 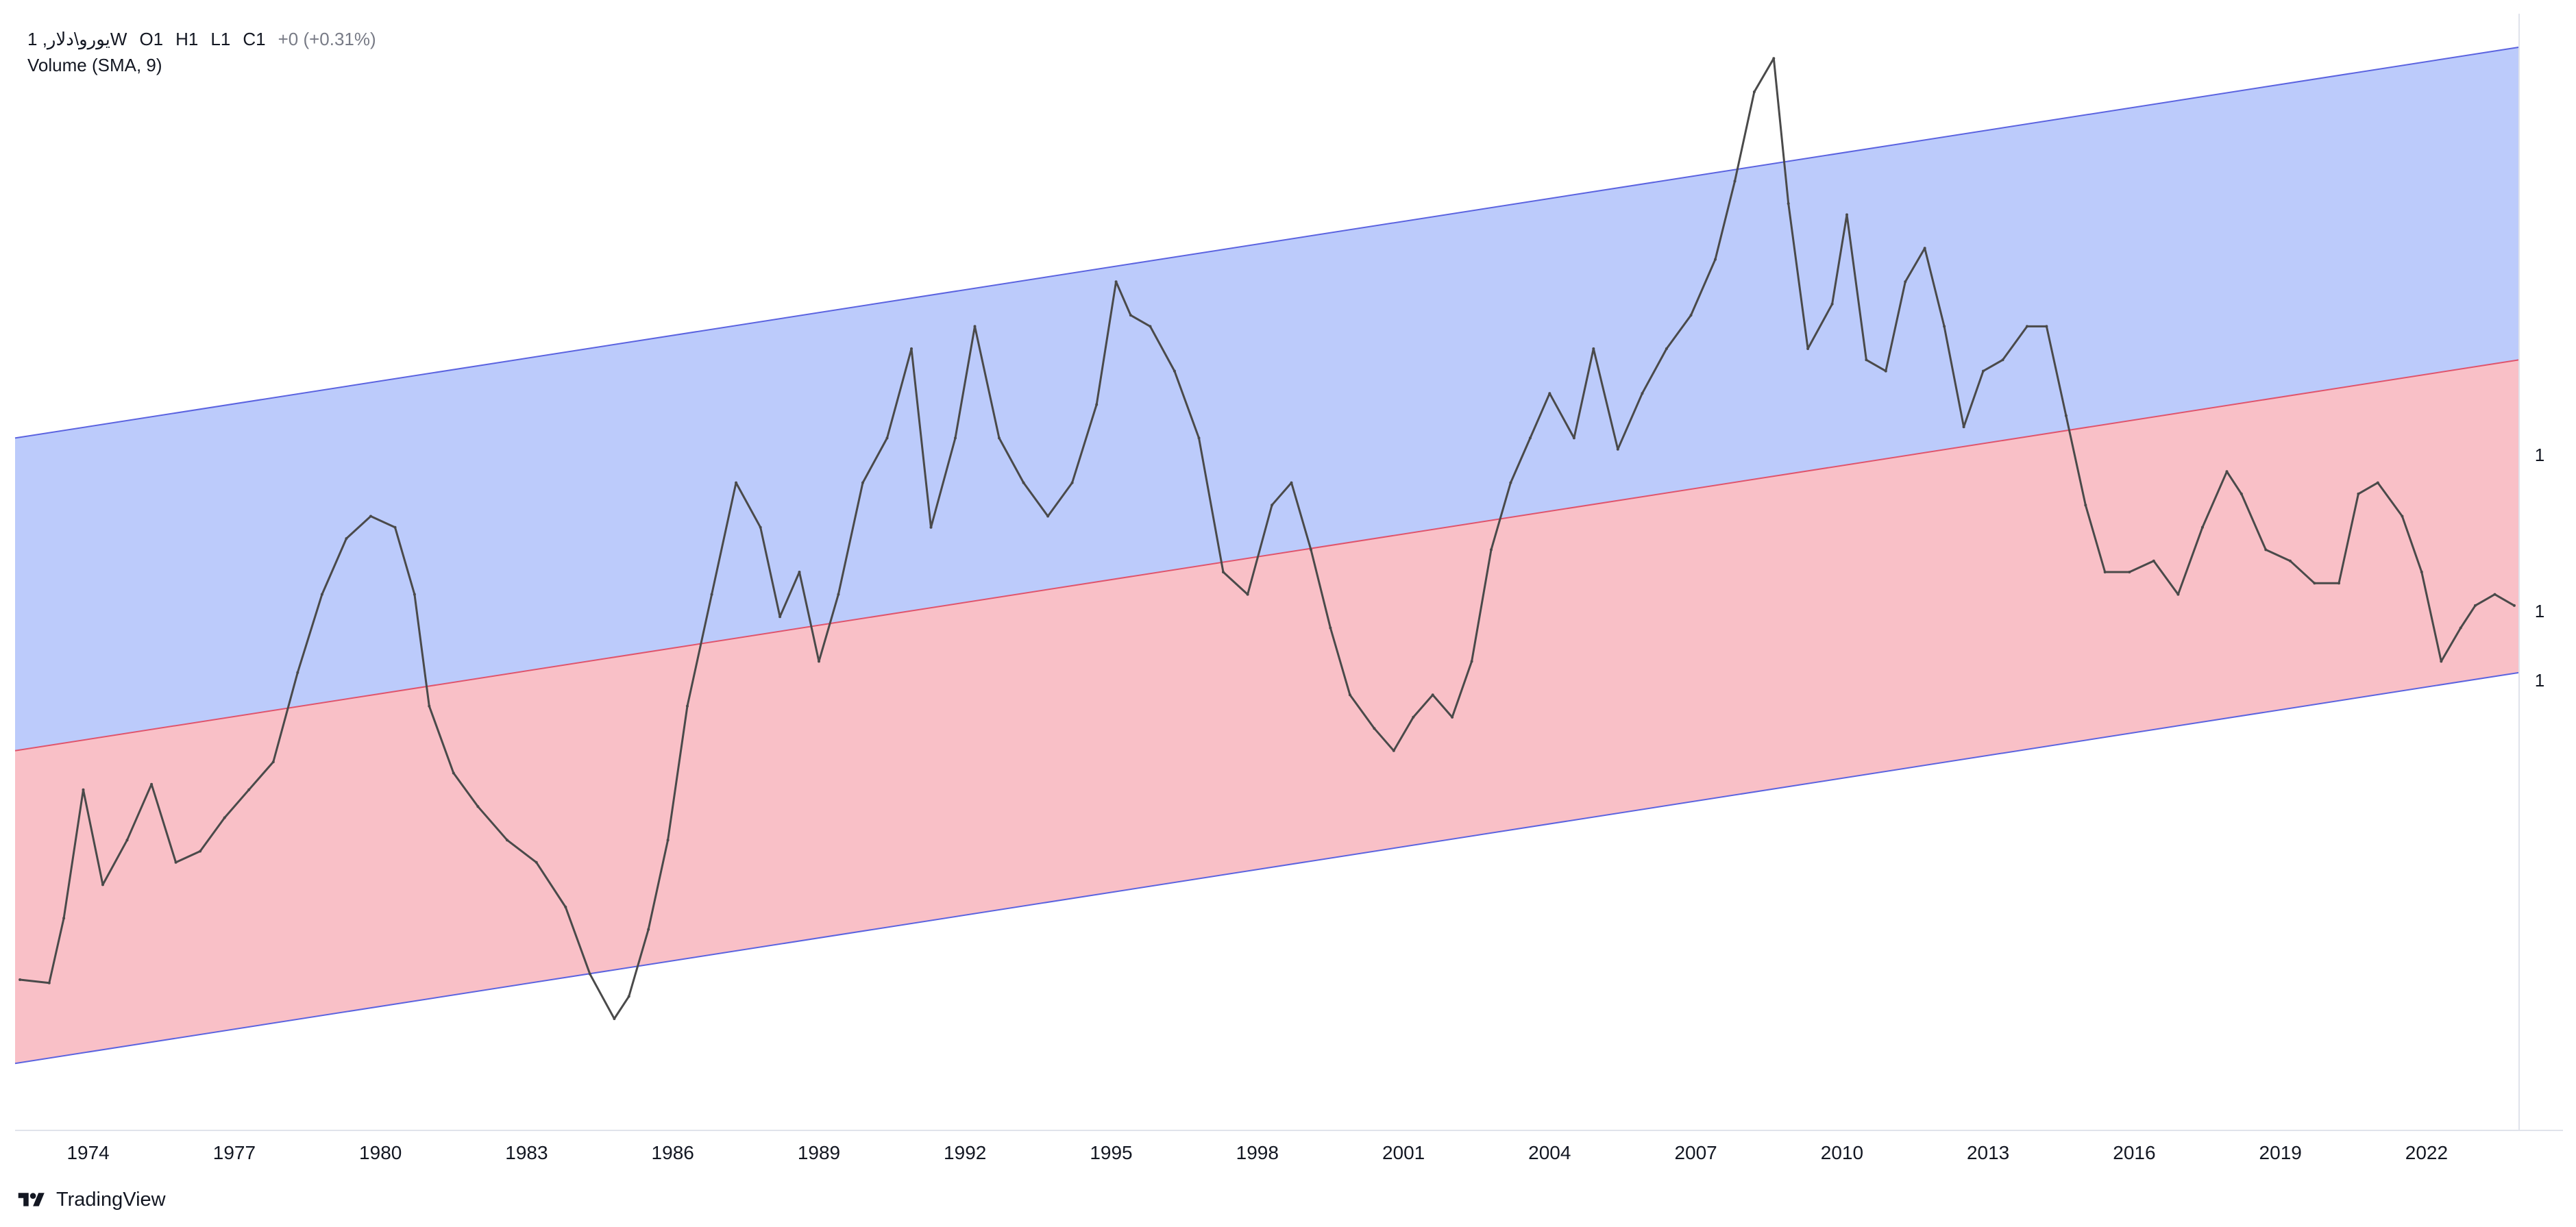 What do you see at coordinates (194, 39) in the screenshot?
I see `high-value: 1` at bounding box center [194, 39].